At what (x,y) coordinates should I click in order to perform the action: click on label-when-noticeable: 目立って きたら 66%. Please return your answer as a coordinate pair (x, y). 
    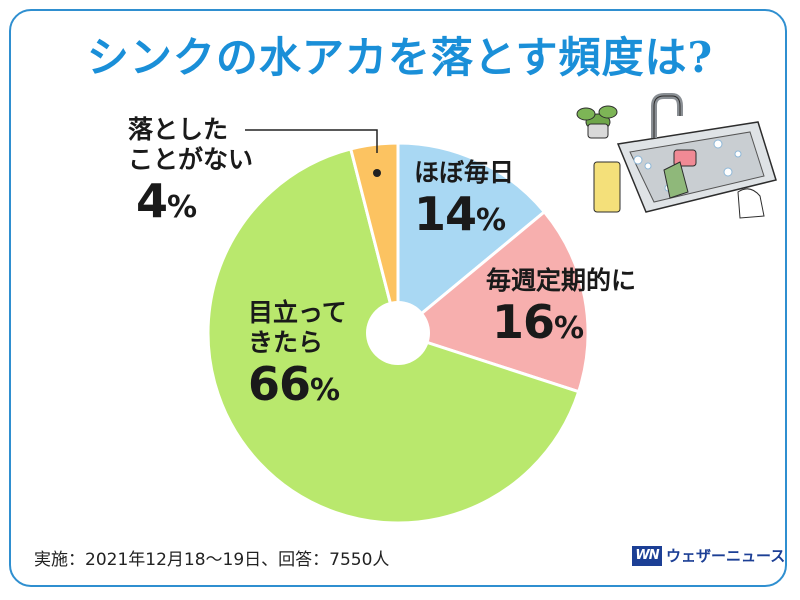
    Looking at the image, I should click on (297, 354).